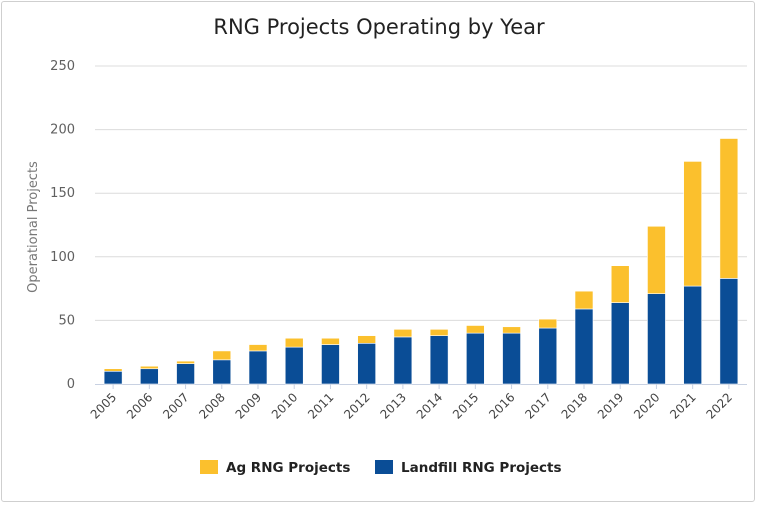 This screenshot has width=758, height=508. What do you see at coordinates (439, 360) in the screenshot?
I see `bar-landfill-rng-projects-2014` at bounding box center [439, 360].